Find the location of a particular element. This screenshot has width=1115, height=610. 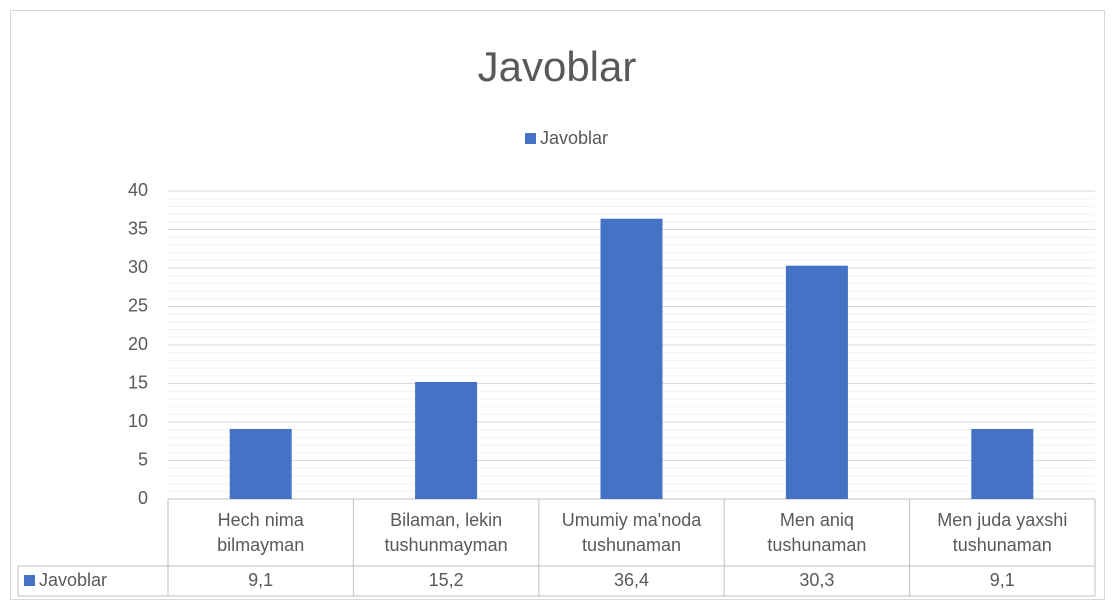

x-tick-label: Men juda yaxshi tushunaman is located at coordinates (1002, 532).